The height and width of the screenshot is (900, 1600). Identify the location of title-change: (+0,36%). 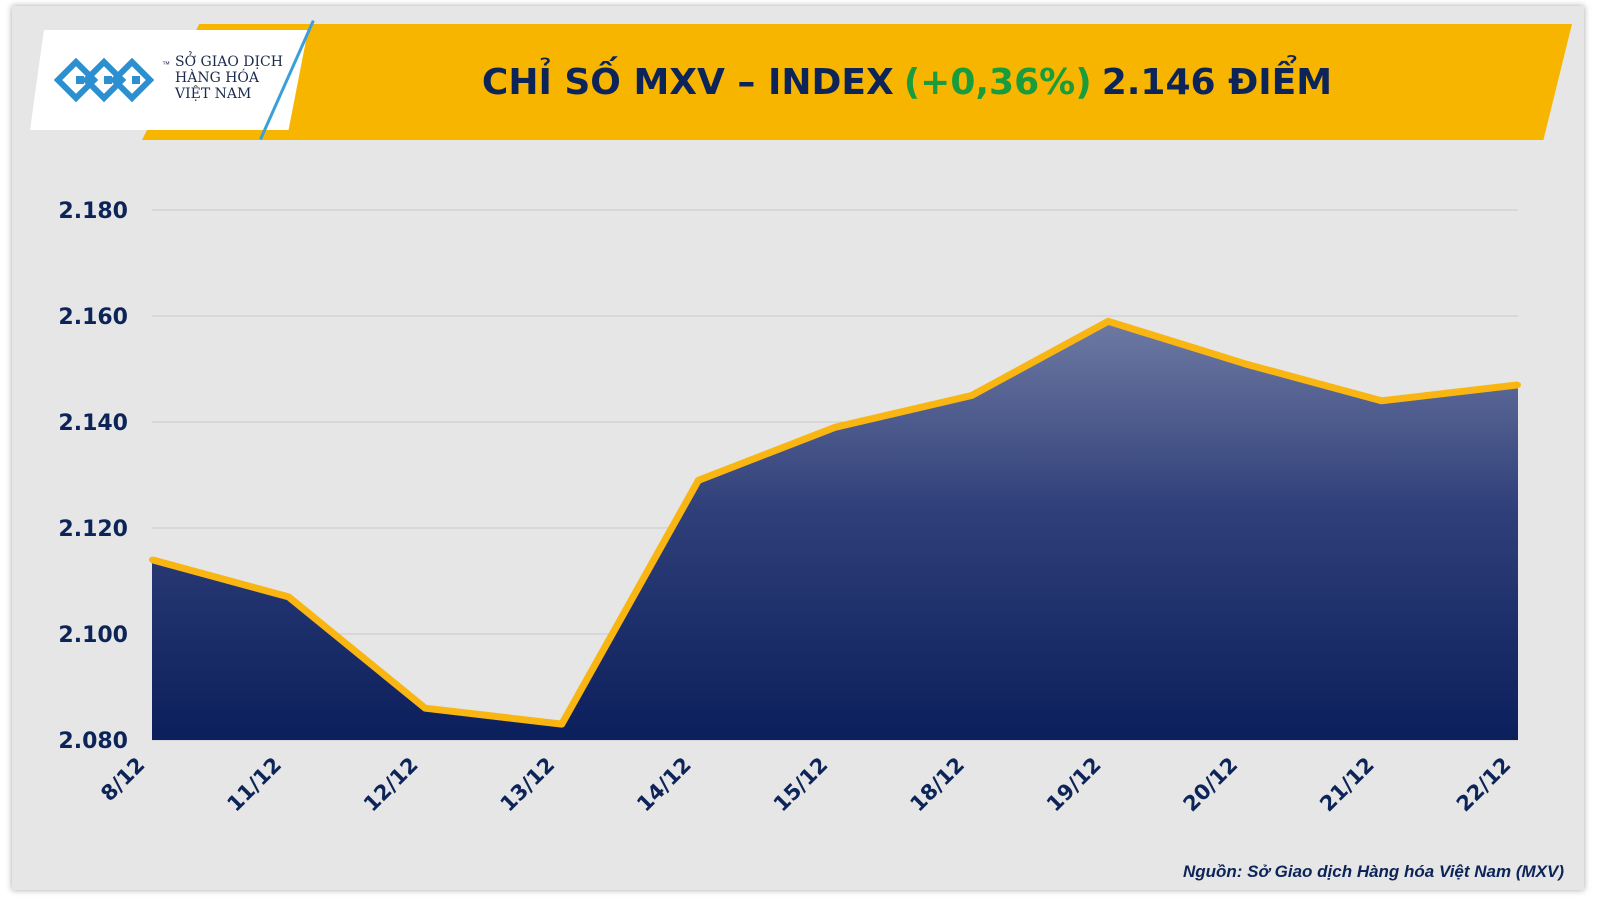
(997, 82).